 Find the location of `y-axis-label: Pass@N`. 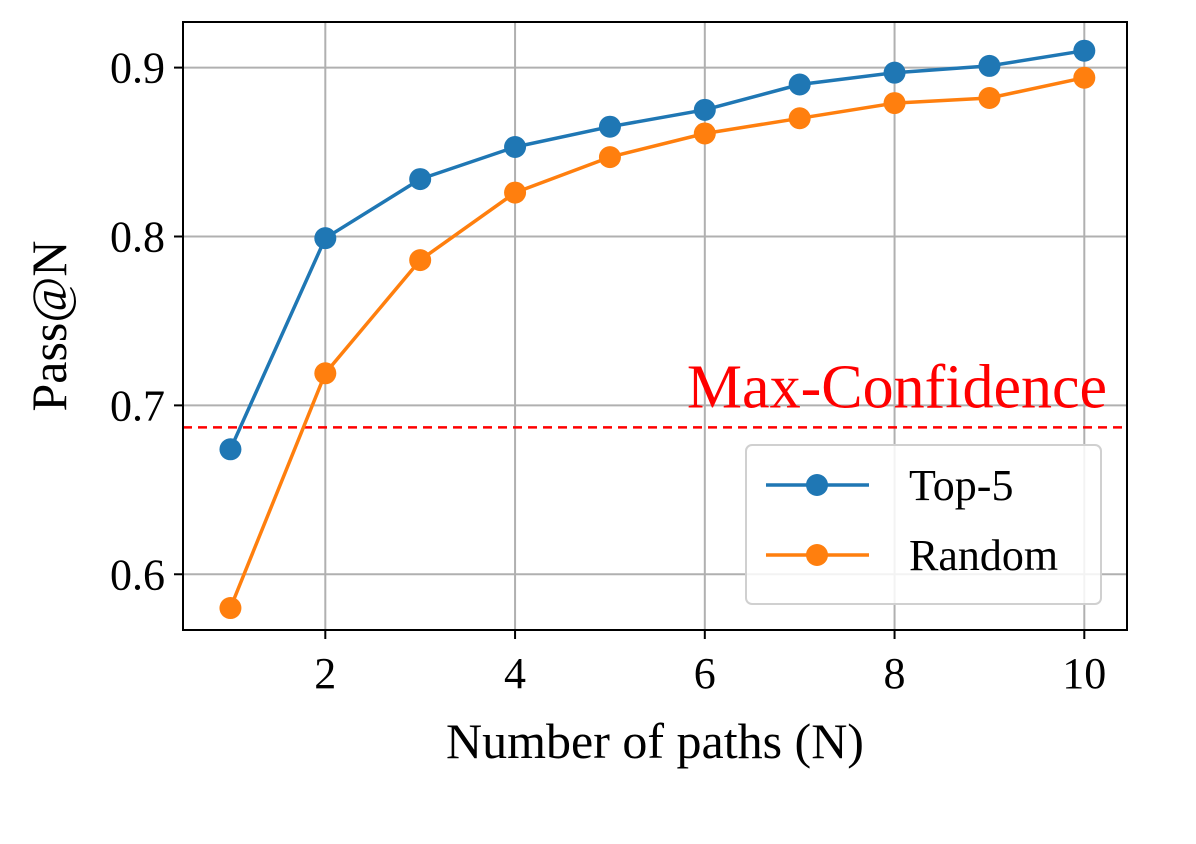

y-axis-label: Pass@N is located at coordinates (49, 325).